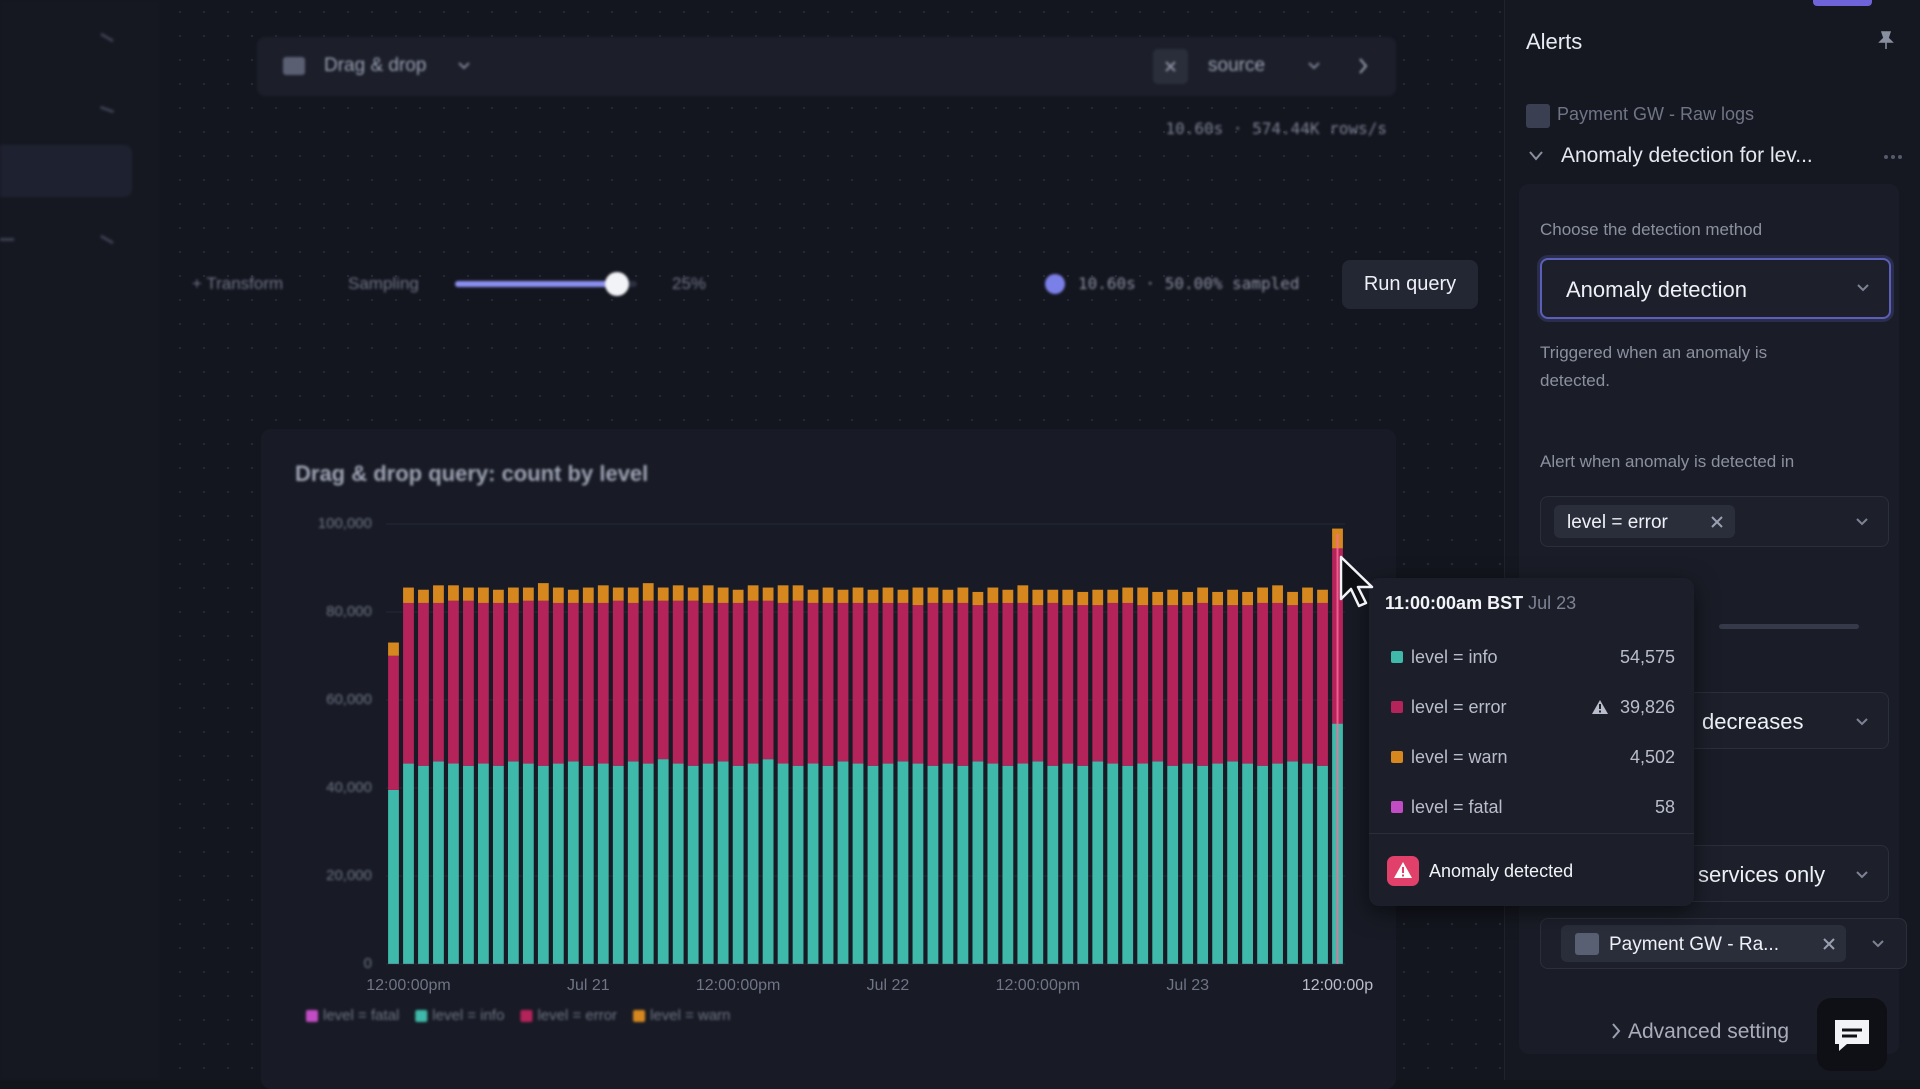 The height and width of the screenshot is (1089, 1920). What do you see at coordinates (375, 66) in the screenshot?
I see `query-mode: Drag & drop` at bounding box center [375, 66].